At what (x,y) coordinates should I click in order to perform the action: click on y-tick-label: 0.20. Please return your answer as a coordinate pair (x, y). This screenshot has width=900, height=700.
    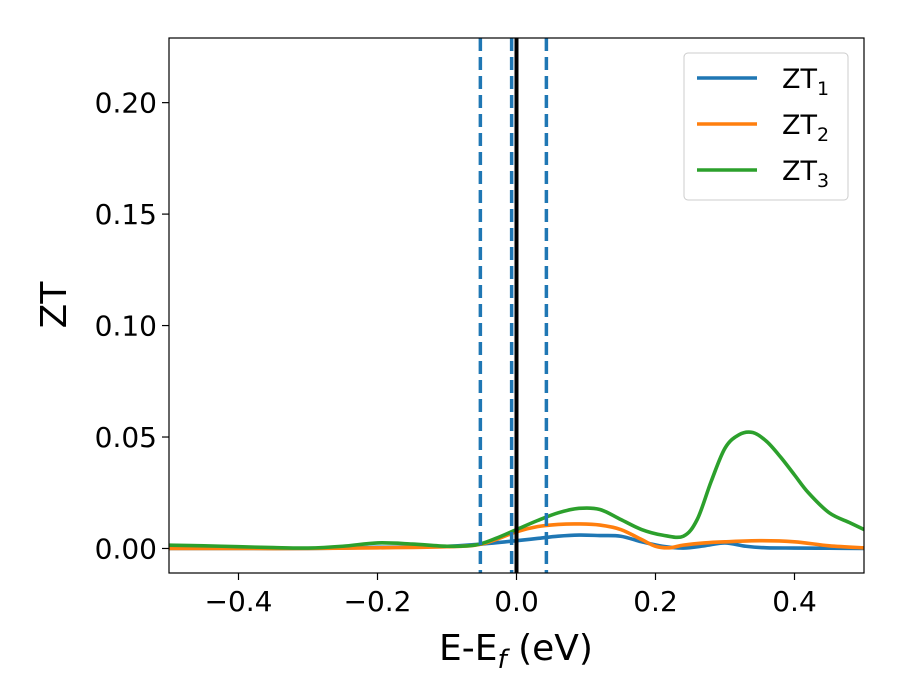
    Looking at the image, I should click on (126, 103).